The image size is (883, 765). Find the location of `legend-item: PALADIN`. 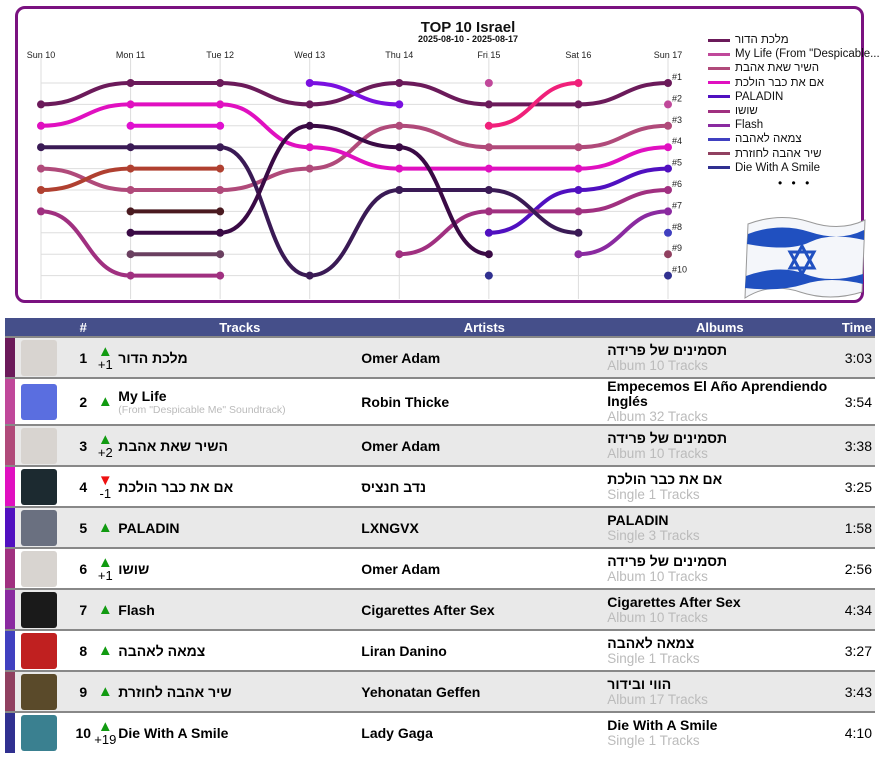

legend-item: PALADIN is located at coordinates (794, 97).